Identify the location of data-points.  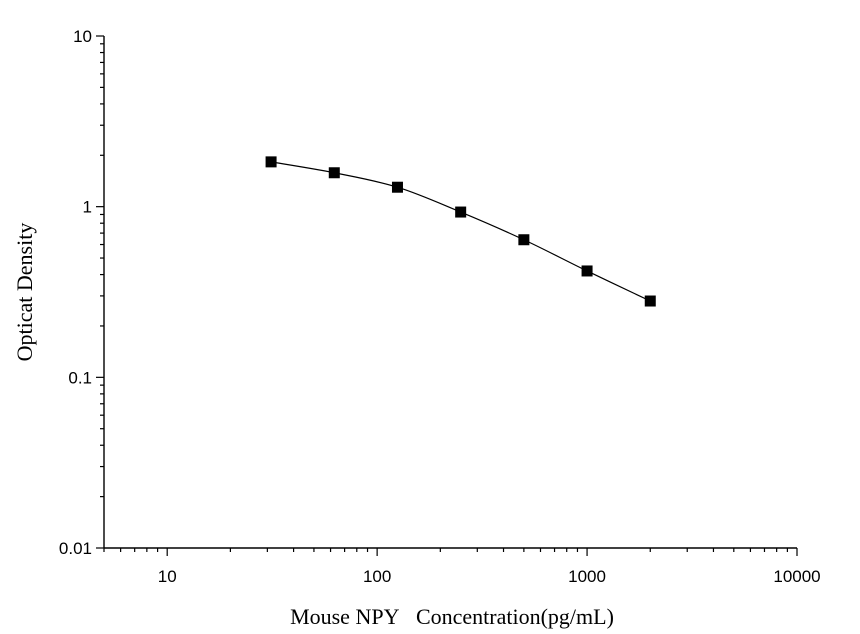
(460, 231).